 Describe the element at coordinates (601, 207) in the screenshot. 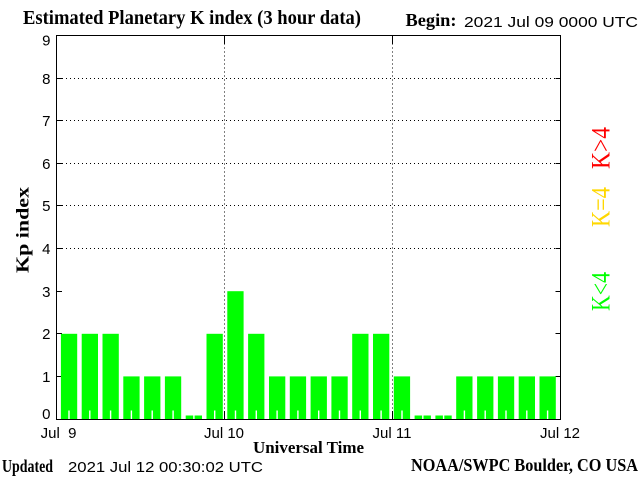

I see `svg-text: K=4` at that location.